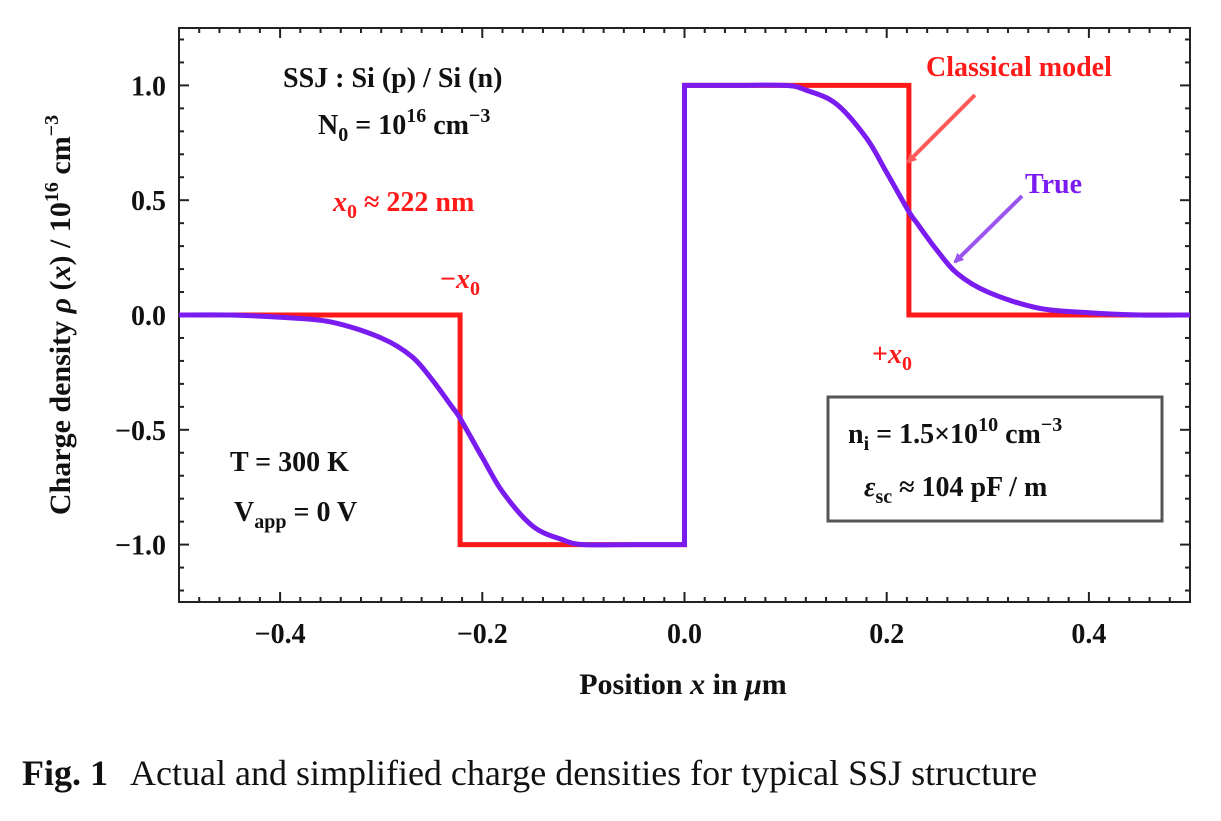  What do you see at coordinates (1053, 184) in the screenshot?
I see `true-legend: True` at bounding box center [1053, 184].